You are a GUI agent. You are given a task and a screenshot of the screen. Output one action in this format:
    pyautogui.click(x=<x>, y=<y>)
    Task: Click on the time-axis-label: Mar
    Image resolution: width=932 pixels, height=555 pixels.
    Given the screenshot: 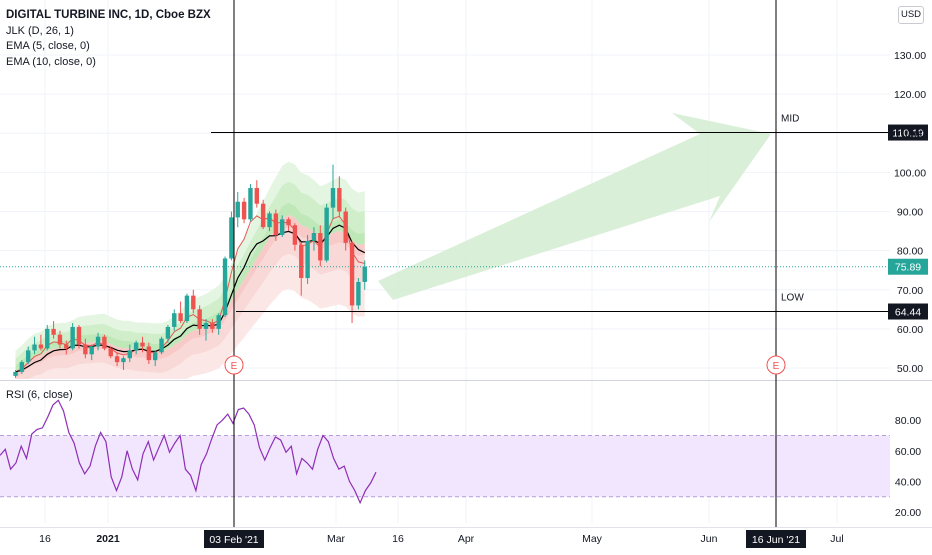 What is the action you would take?
    pyautogui.click(x=336, y=539)
    